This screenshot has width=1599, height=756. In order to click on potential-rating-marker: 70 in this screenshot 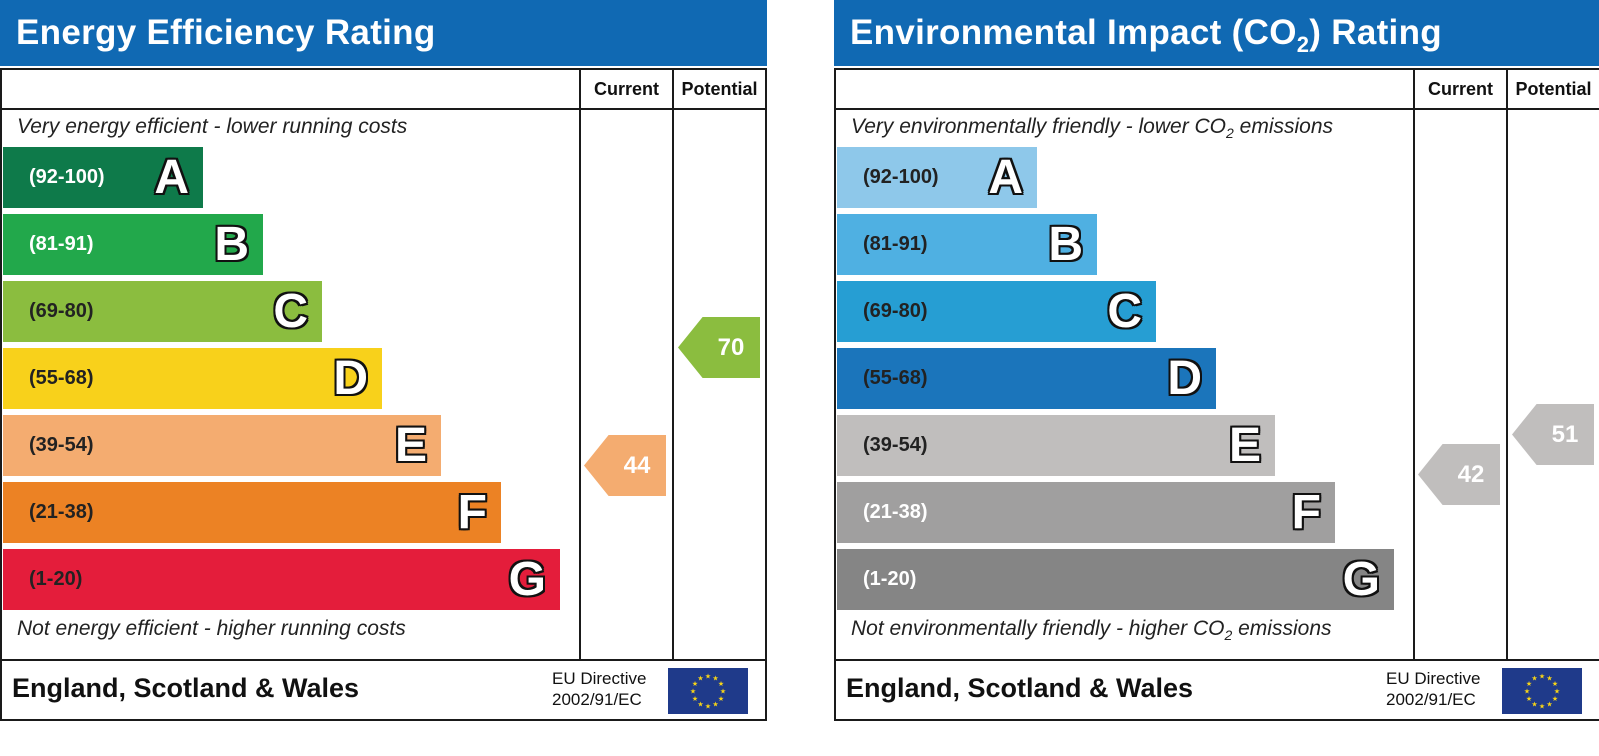, I will do `click(719, 347)`.